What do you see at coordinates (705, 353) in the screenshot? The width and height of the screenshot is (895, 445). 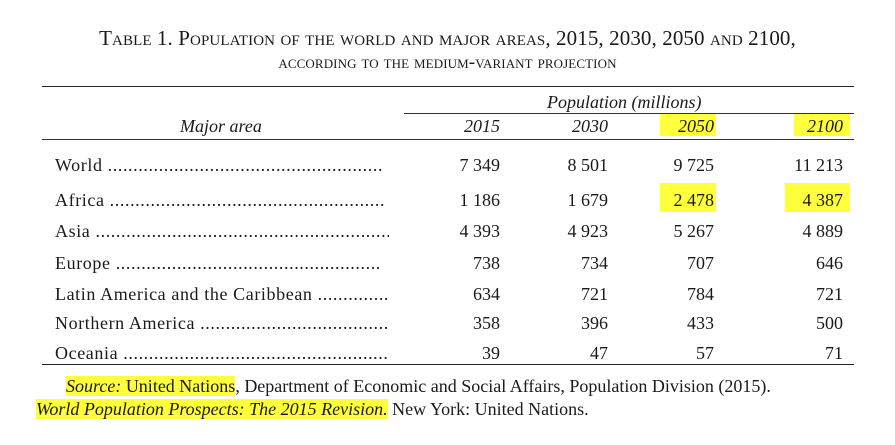 I see `cell-oceania-2050: 57` at bounding box center [705, 353].